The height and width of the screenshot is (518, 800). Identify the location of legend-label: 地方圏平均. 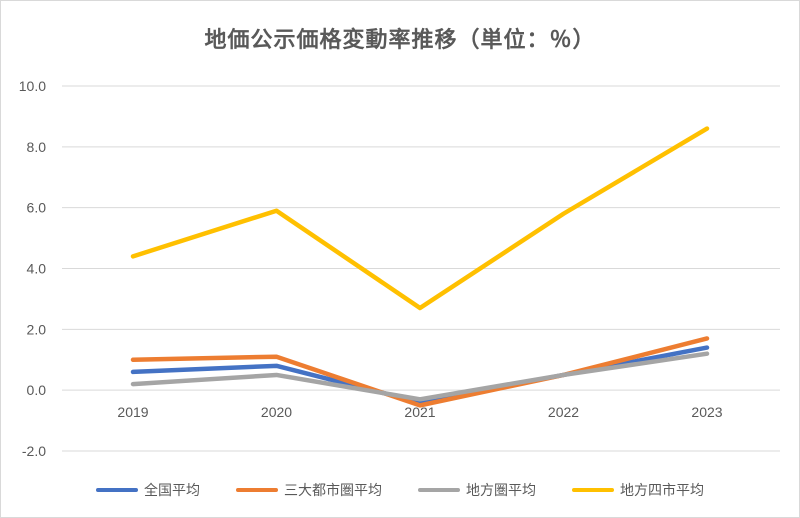
(501, 491).